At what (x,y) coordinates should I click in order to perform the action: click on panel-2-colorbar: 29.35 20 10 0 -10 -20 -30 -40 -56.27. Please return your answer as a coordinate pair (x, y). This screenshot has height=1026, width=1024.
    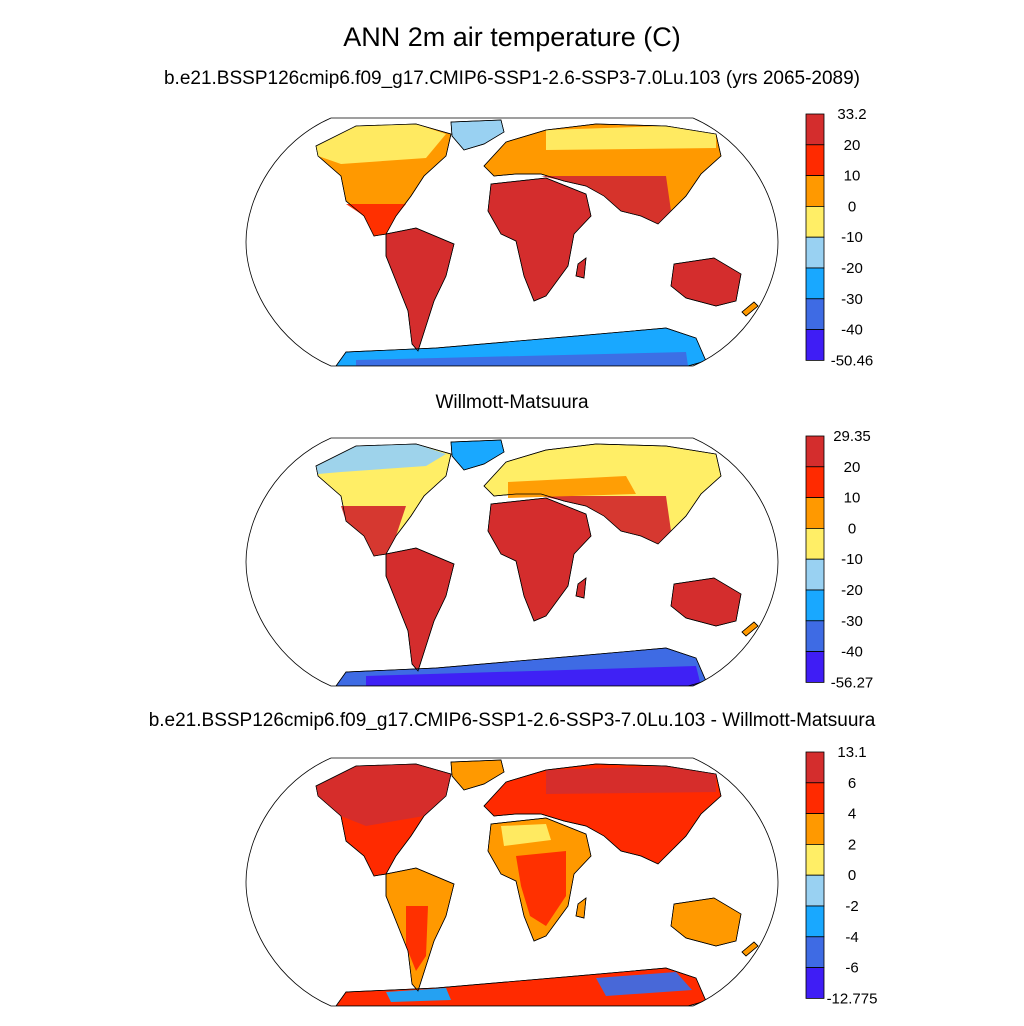
    Looking at the image, I should click on (839, 559).